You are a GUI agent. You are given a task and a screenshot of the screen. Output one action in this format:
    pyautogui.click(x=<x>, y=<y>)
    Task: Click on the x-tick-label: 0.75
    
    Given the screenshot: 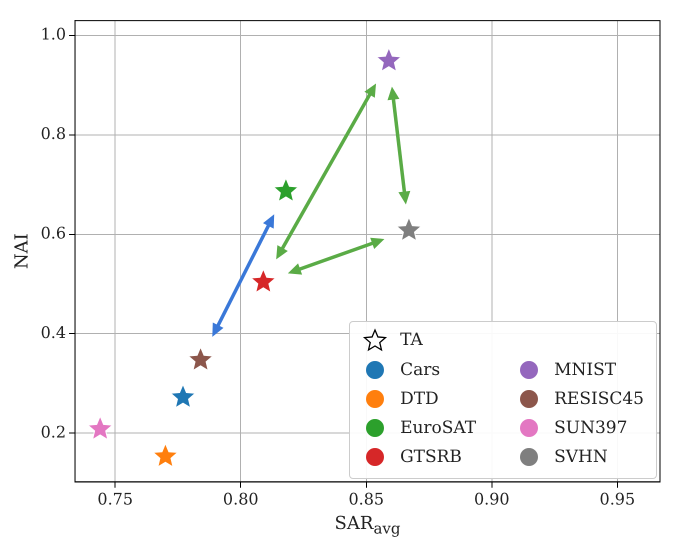 What is the action you would take?
    pyautogui.click(x=115, y=499)
    